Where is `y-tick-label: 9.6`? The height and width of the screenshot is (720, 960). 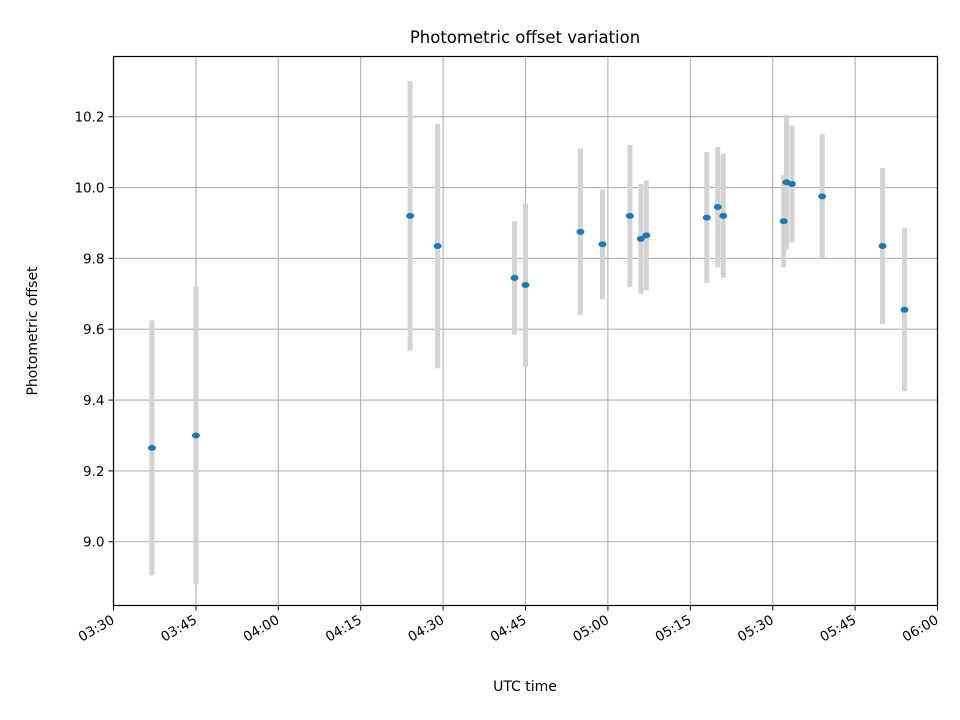
y-tick-label: 9.6 is located at coordinates (93, 330).